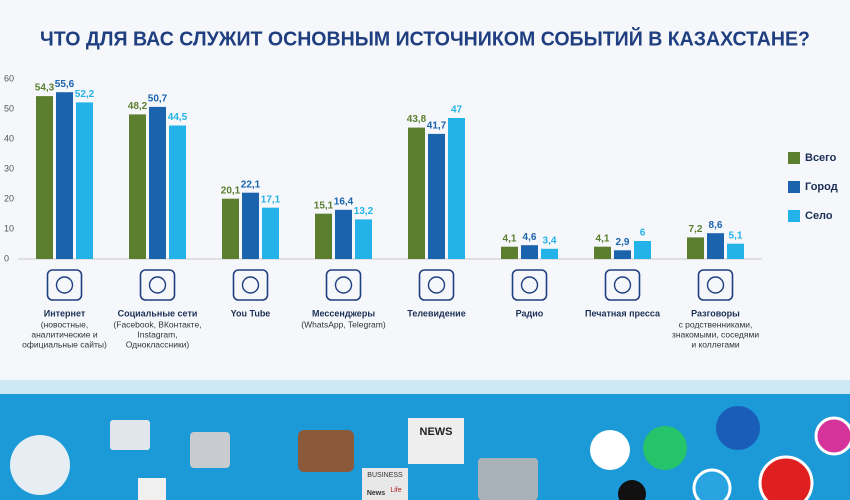 This screenshot has width=850, height=500. Describe the element at coordinates (251, 184) in the screenshot. I see `value-label: 22,1` at that location.